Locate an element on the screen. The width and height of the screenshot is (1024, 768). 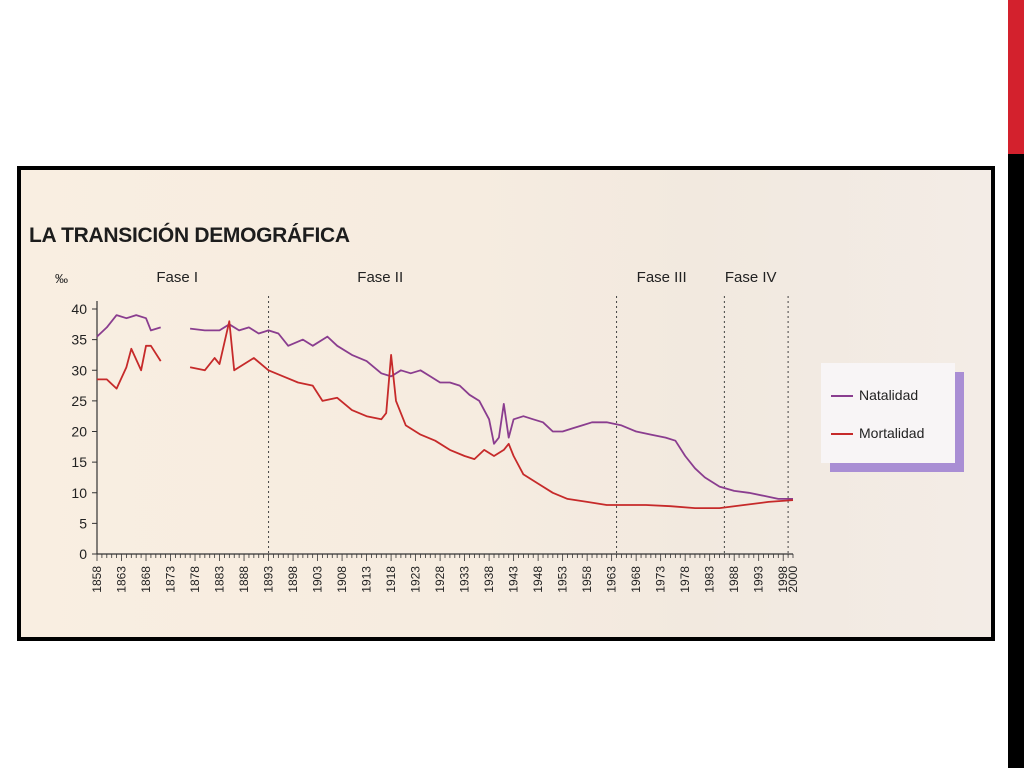
x-tick-label: 1968 is located at coordinates (636, 579).